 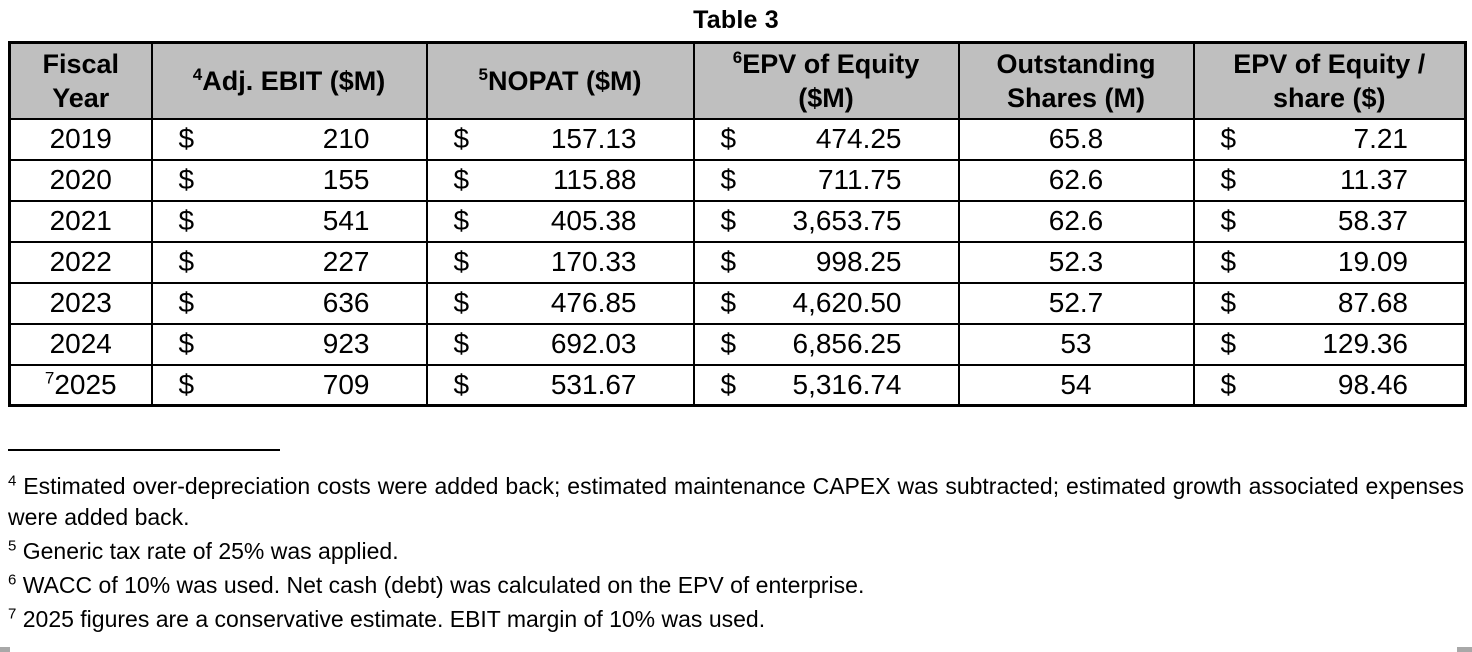 I want to click on nopat-cell: $405.38, so click(x=560, y=221).